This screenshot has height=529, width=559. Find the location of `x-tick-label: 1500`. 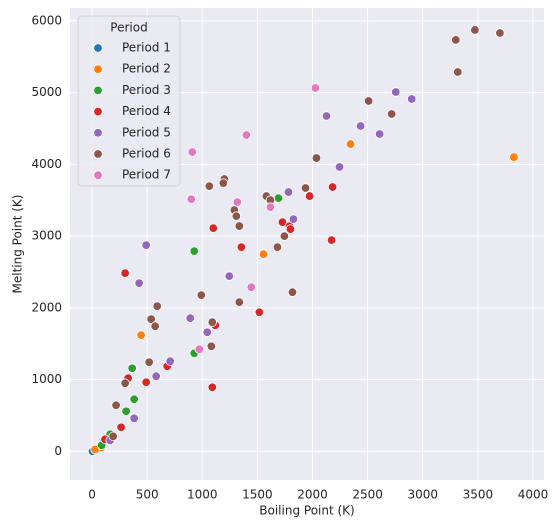

x-tick-label: 1500 is located at coordinates (257, 495).